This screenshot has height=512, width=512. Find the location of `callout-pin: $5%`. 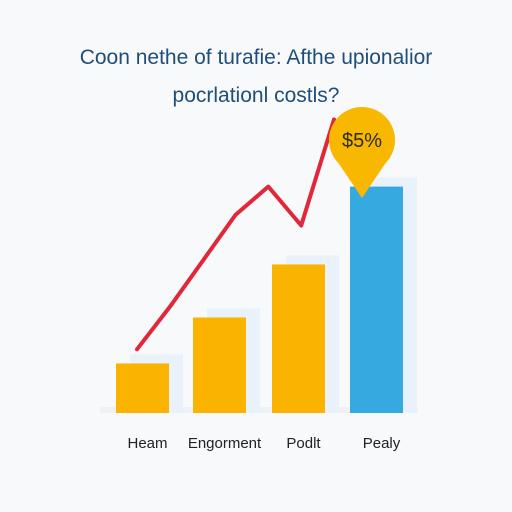

callout-pin: $5% is located at coordinates (362, 152).